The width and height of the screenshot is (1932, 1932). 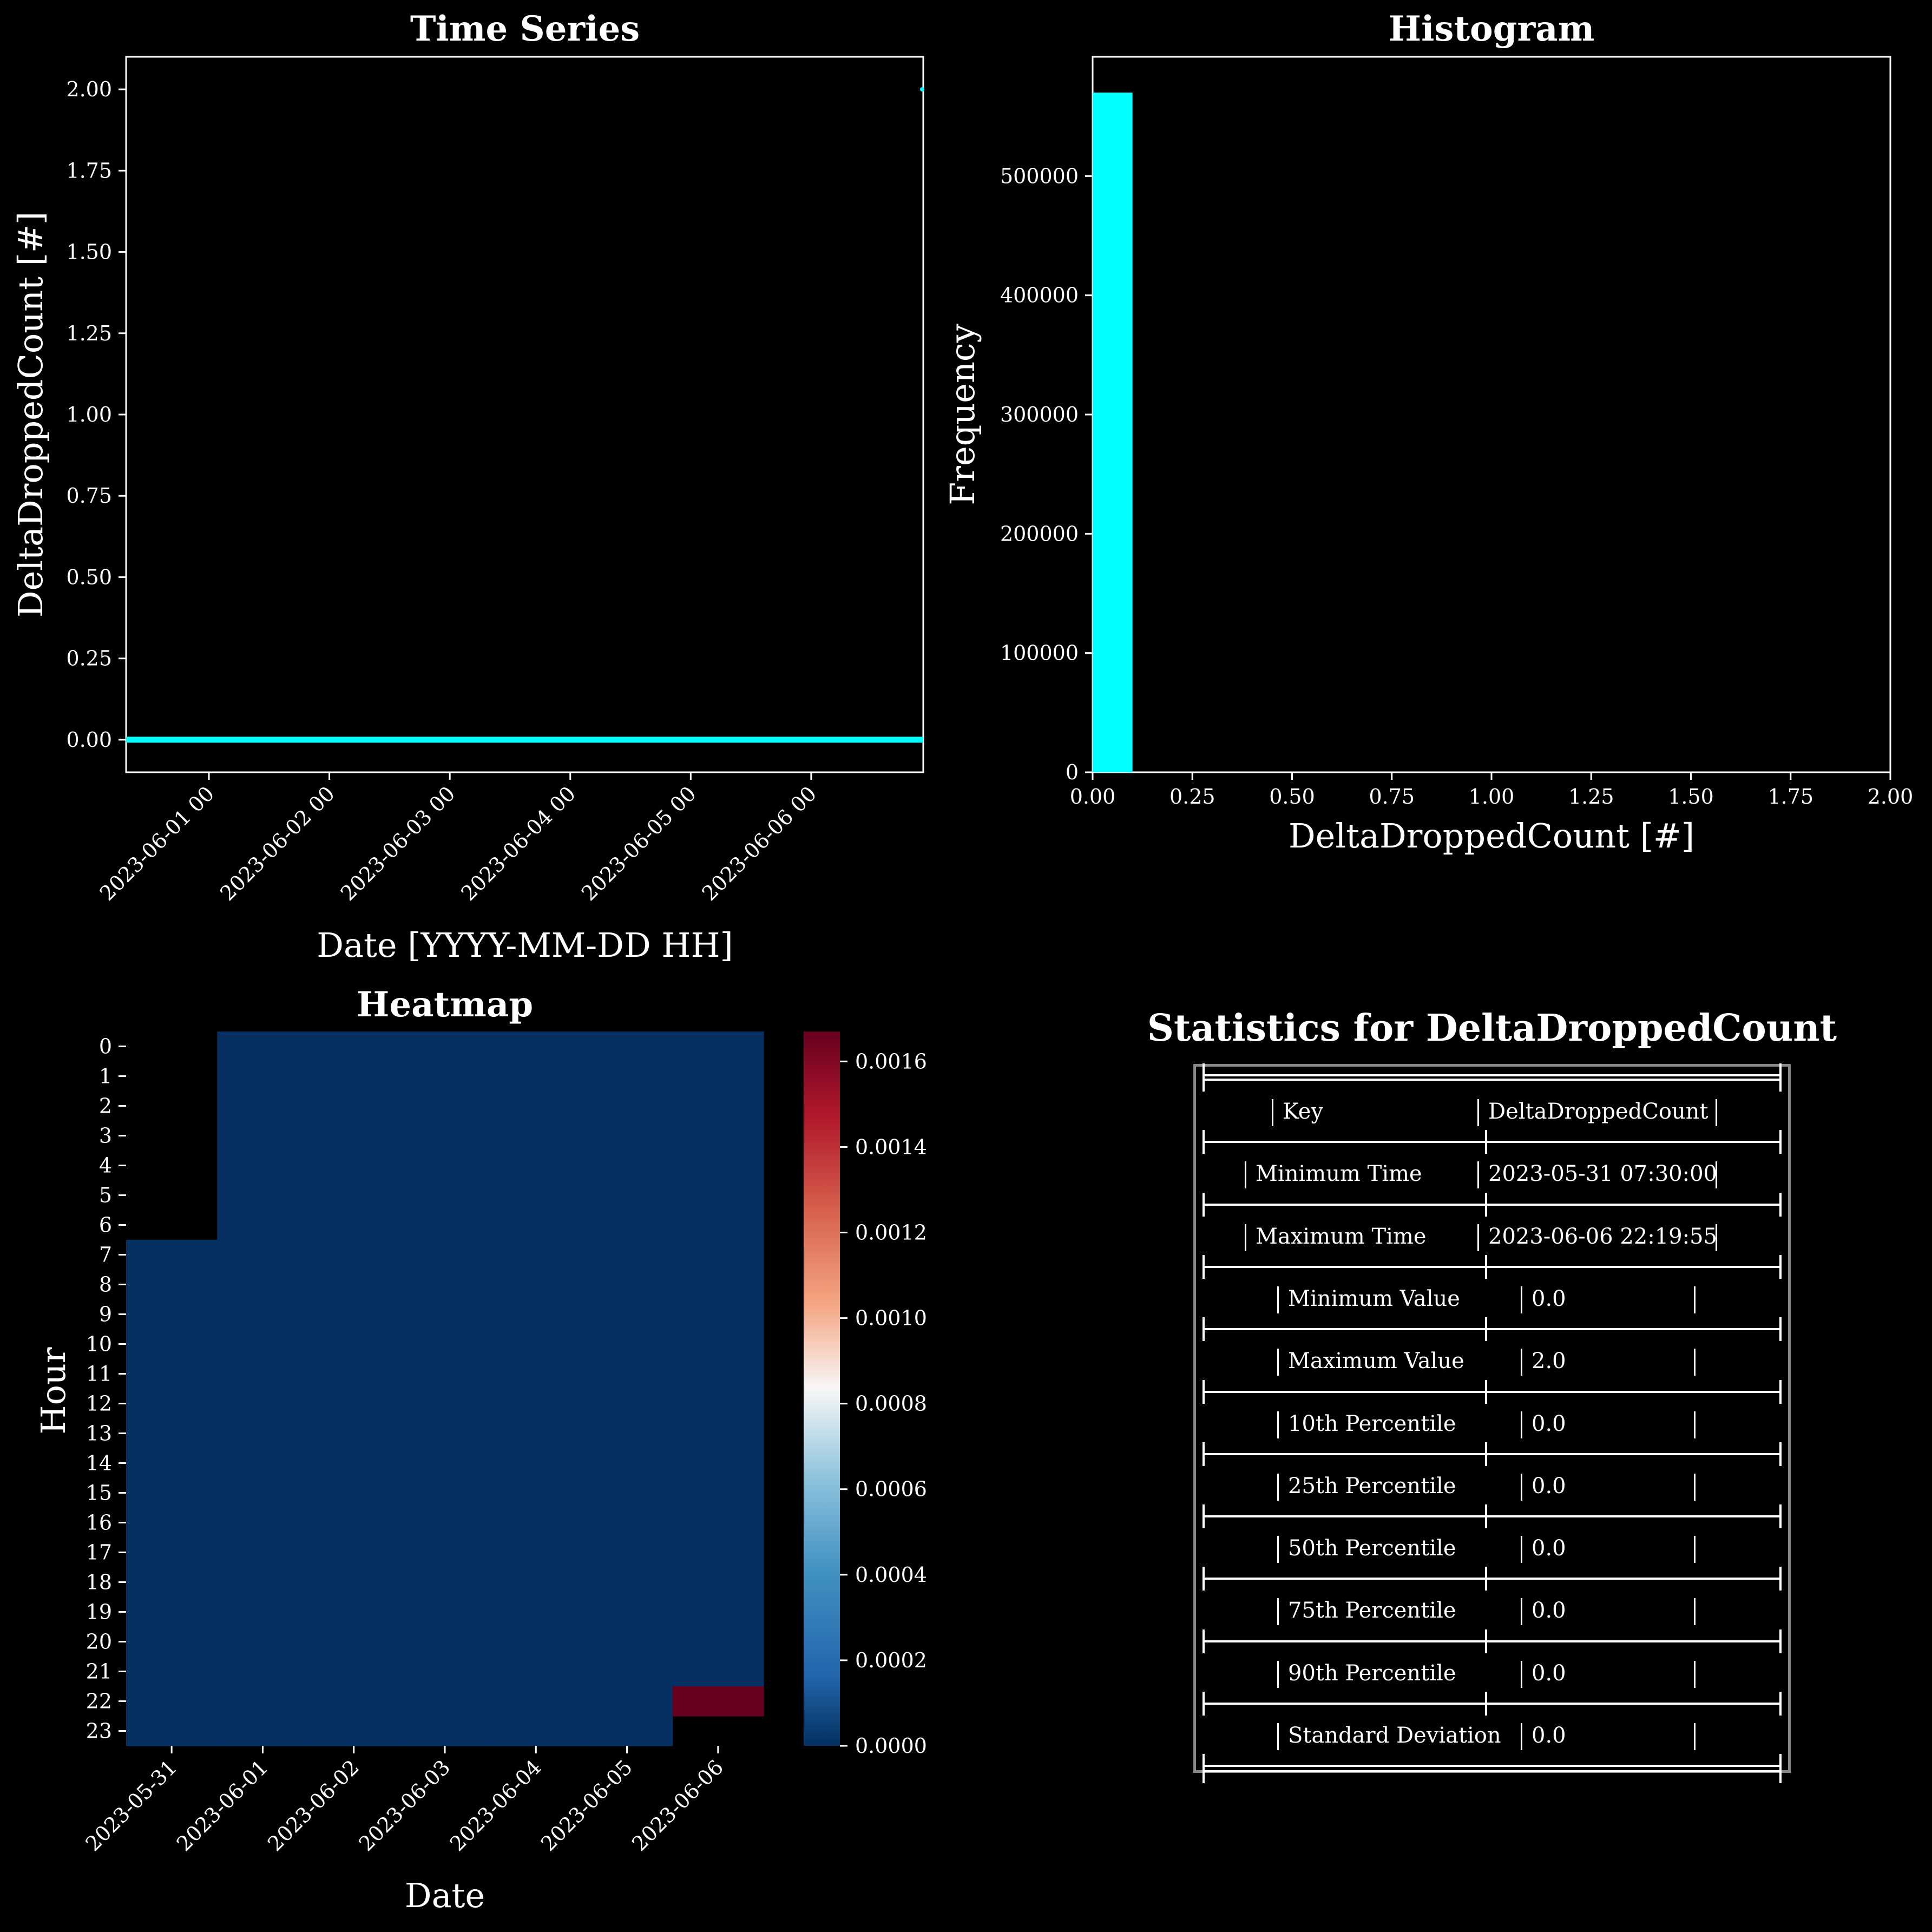 What do you see at coordinates (1492, 1490) in the screenshot?
I see `stats-row: 25th Percentile 0.0` at bounding box center [1492, 1490].